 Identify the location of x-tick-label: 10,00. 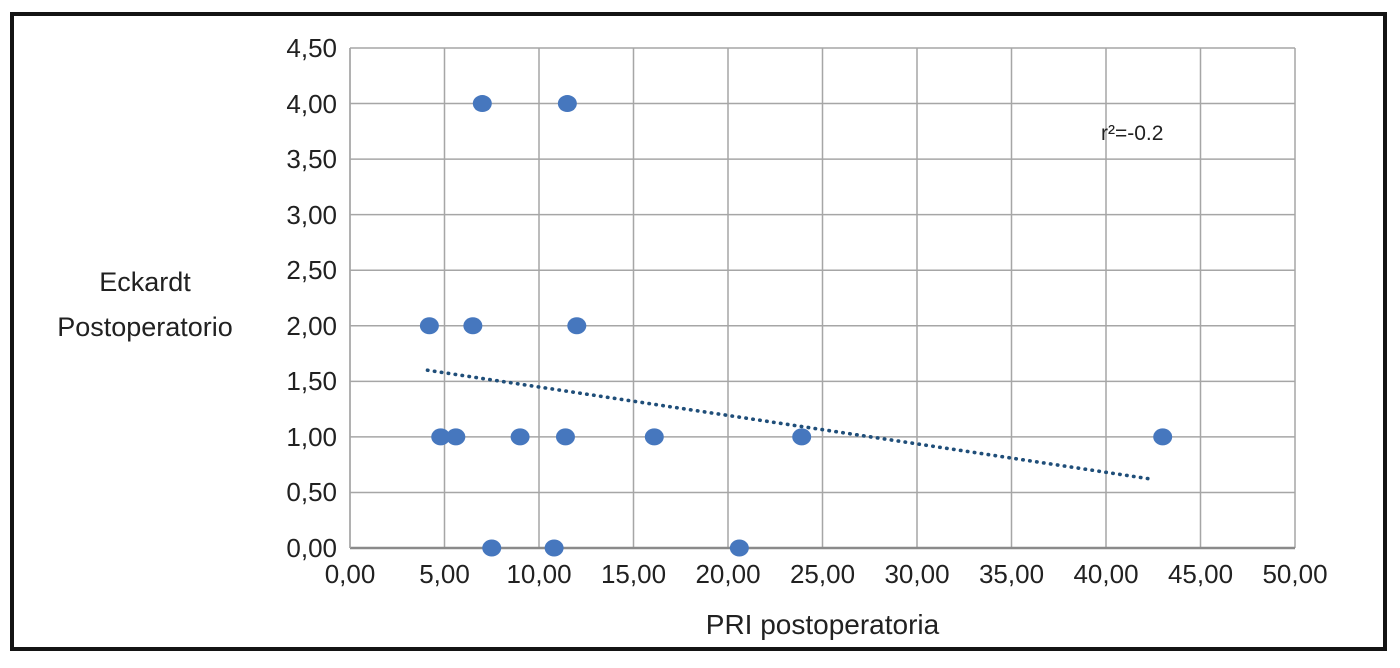
(539, 574).